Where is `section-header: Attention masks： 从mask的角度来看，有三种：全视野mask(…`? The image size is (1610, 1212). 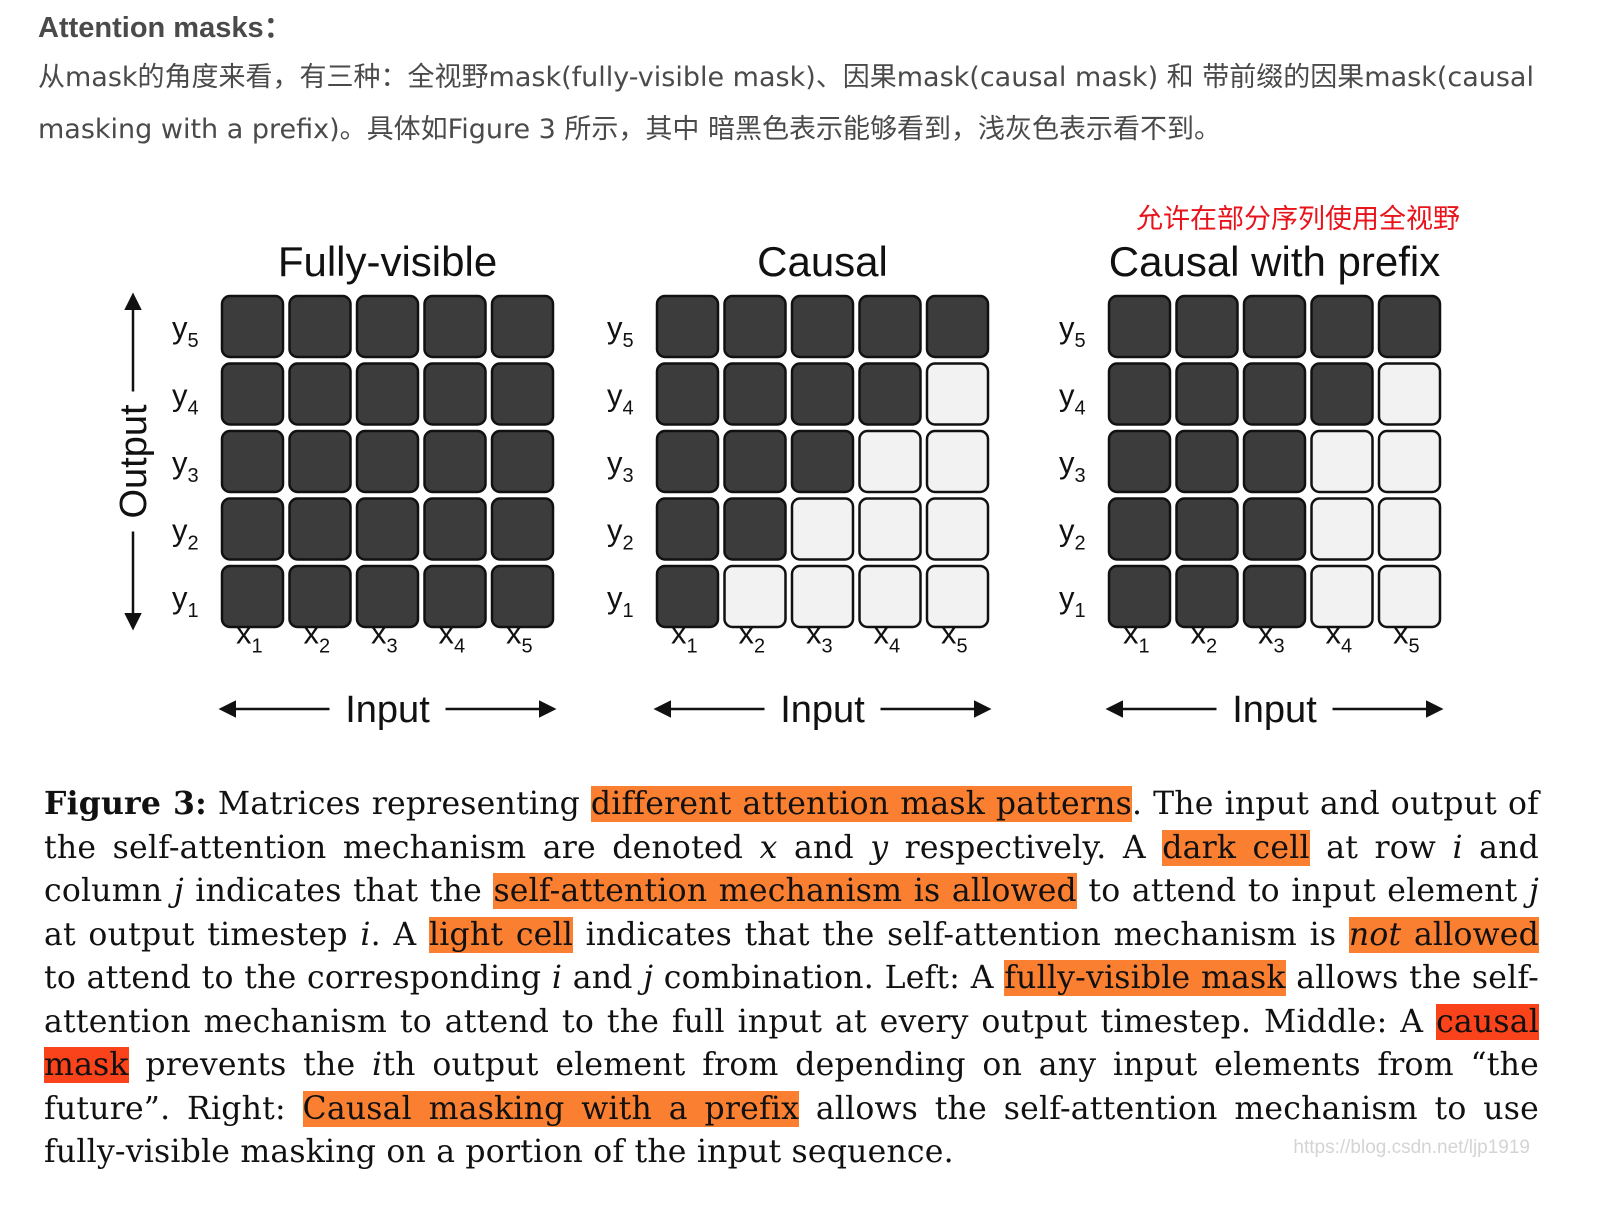 section-header: Attention masks： 从mask的角度来看，有三种：全视野mask(… is located at coordinates (808, 82).